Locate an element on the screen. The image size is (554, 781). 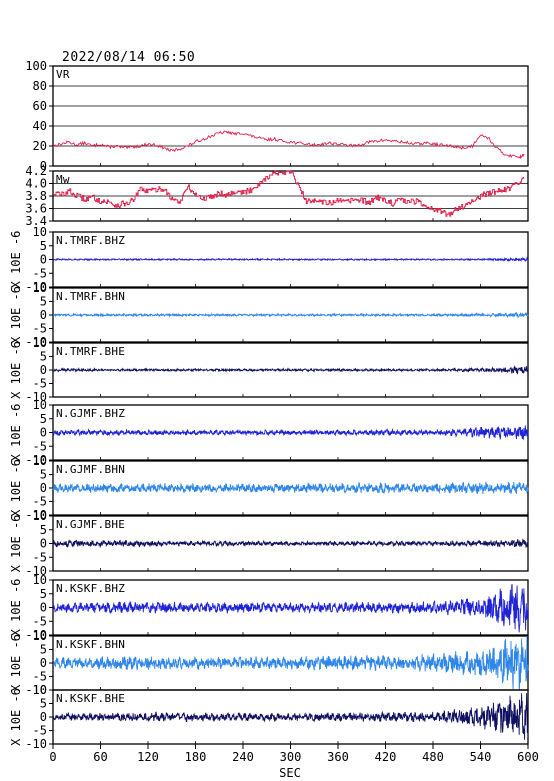
y-tick-label: 100 is located at coordinates (36, 66).